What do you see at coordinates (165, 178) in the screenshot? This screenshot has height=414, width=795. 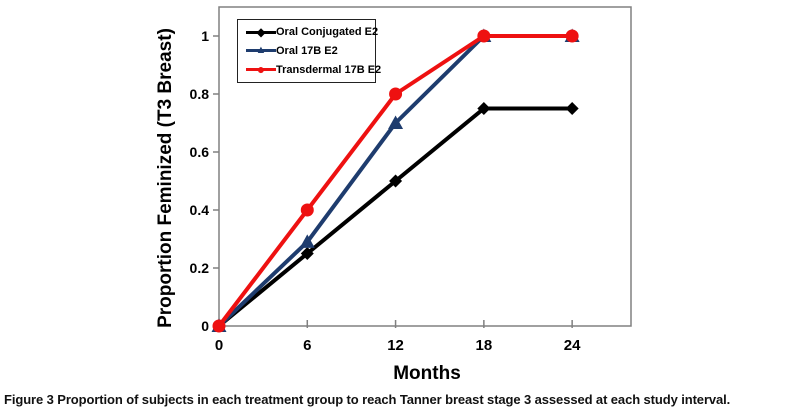 I see `y-axis-title: Proportion Feminized (T3 Breast)` at bounding box center [165, 178].